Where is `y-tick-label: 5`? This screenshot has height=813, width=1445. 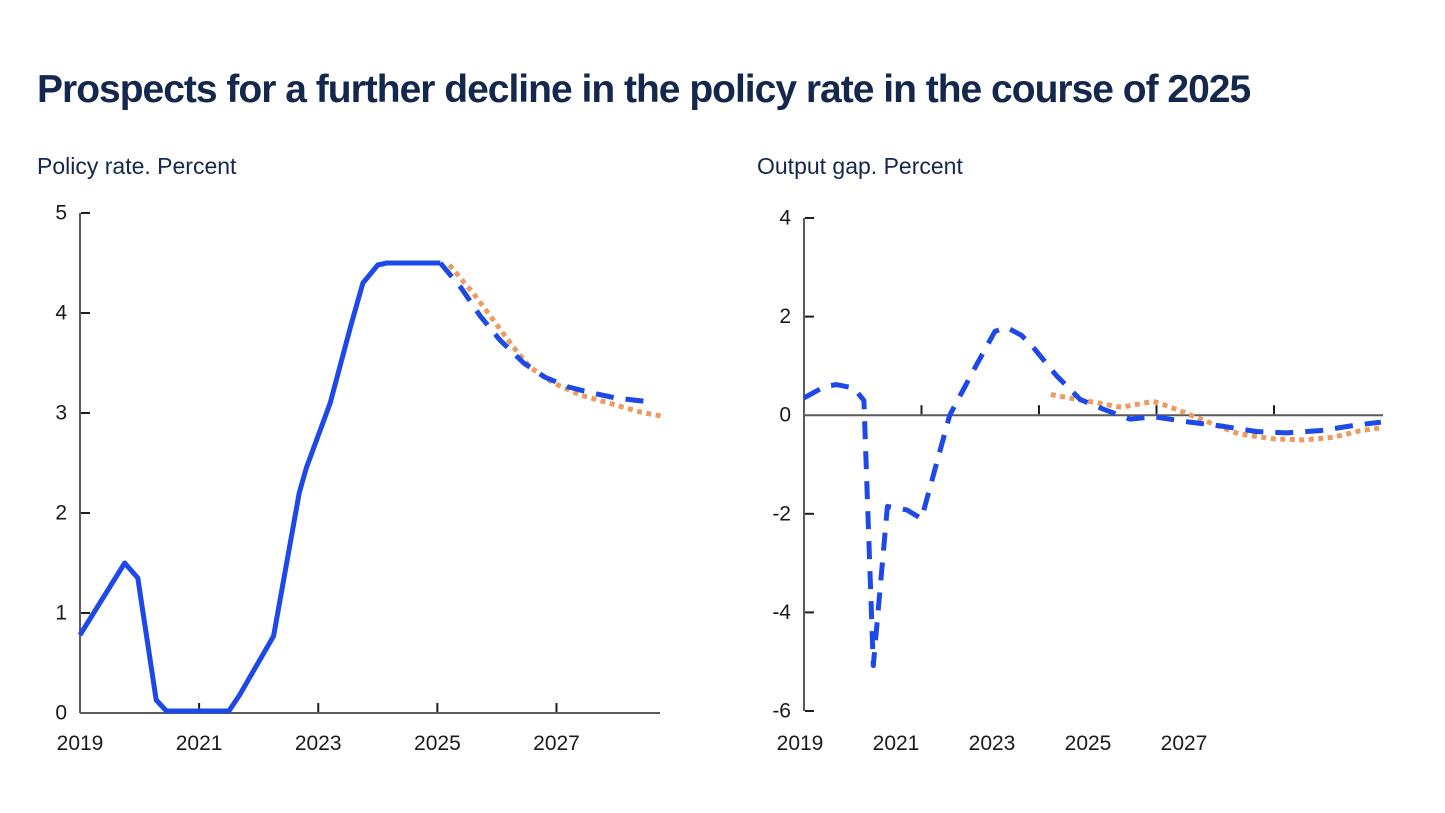
y-tick-label: 5 is located at coordinates (61, 213).